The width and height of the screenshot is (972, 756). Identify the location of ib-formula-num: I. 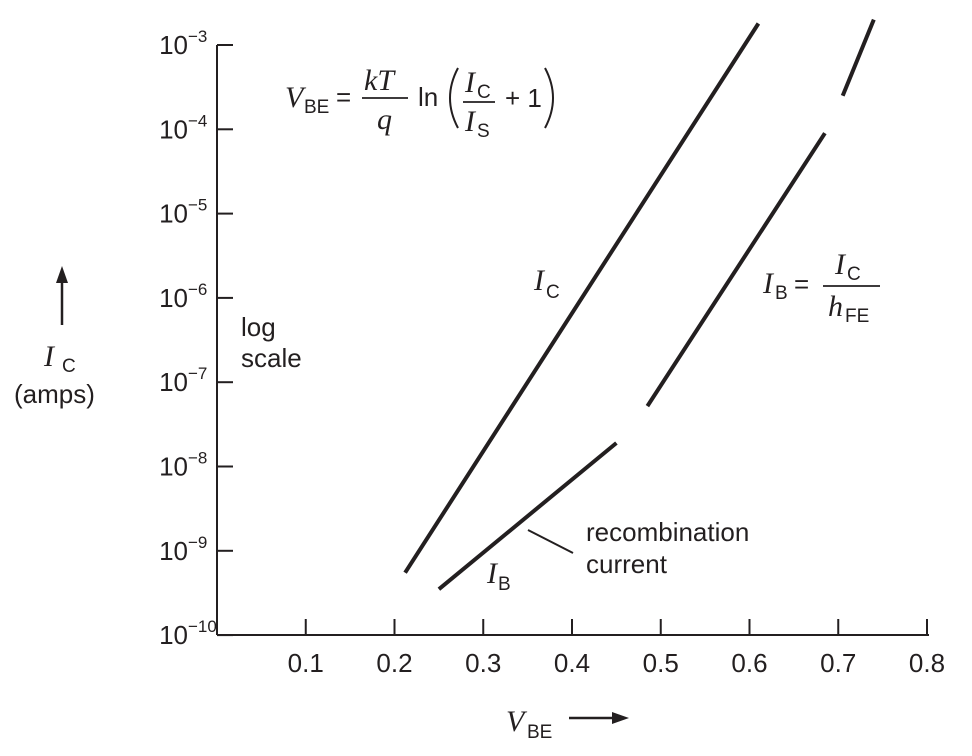
(840, 264).